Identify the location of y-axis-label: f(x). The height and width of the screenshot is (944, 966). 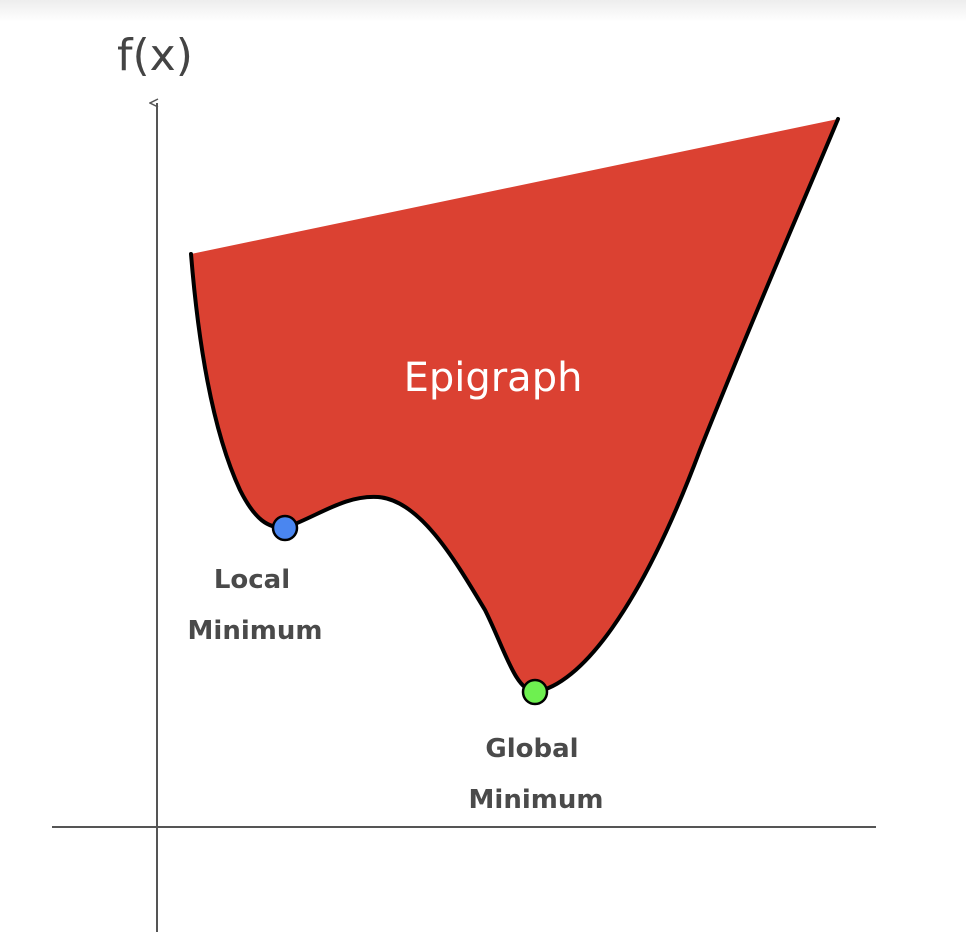
(155, 55).